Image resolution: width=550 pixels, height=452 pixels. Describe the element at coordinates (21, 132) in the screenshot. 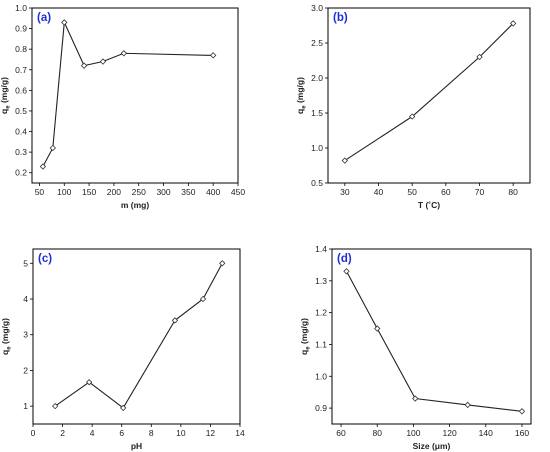

I see `y-tick-label-a: 0.4` at that location.